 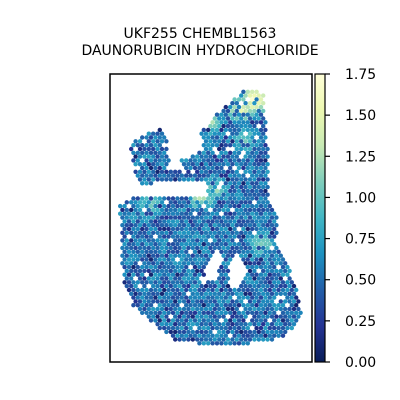 What do you see at coordinates (320, 218) in the screenshot?
I see `colorbar` at bounding box center [320, 218].